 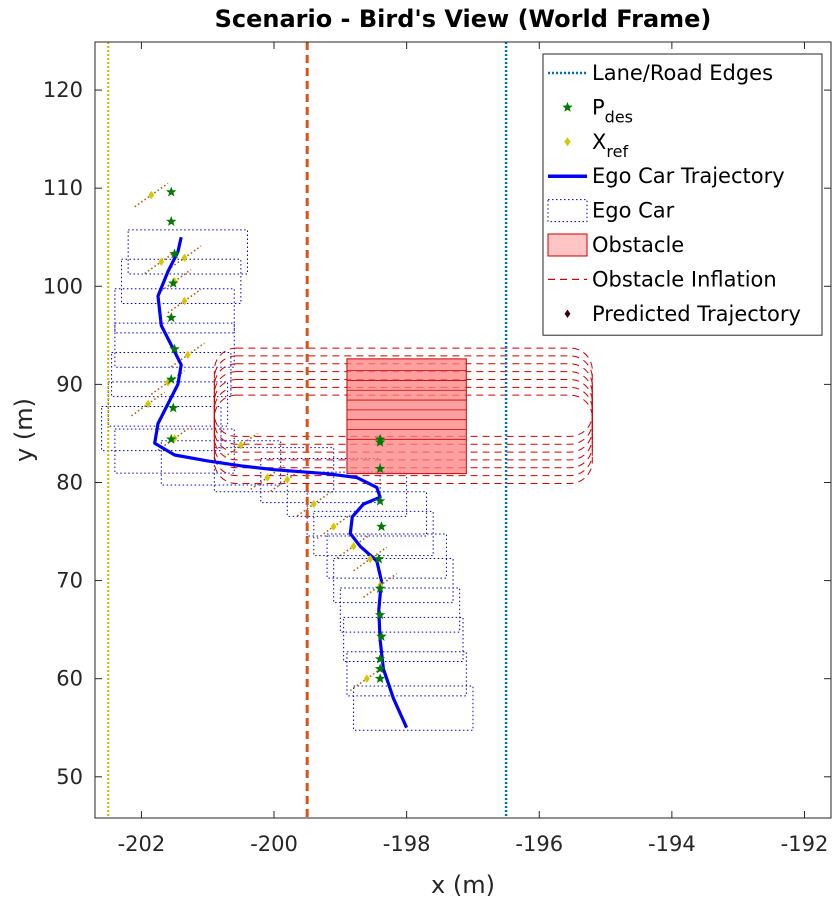 I want to click on x-tick-label: -200, so click(x=274, y=844).